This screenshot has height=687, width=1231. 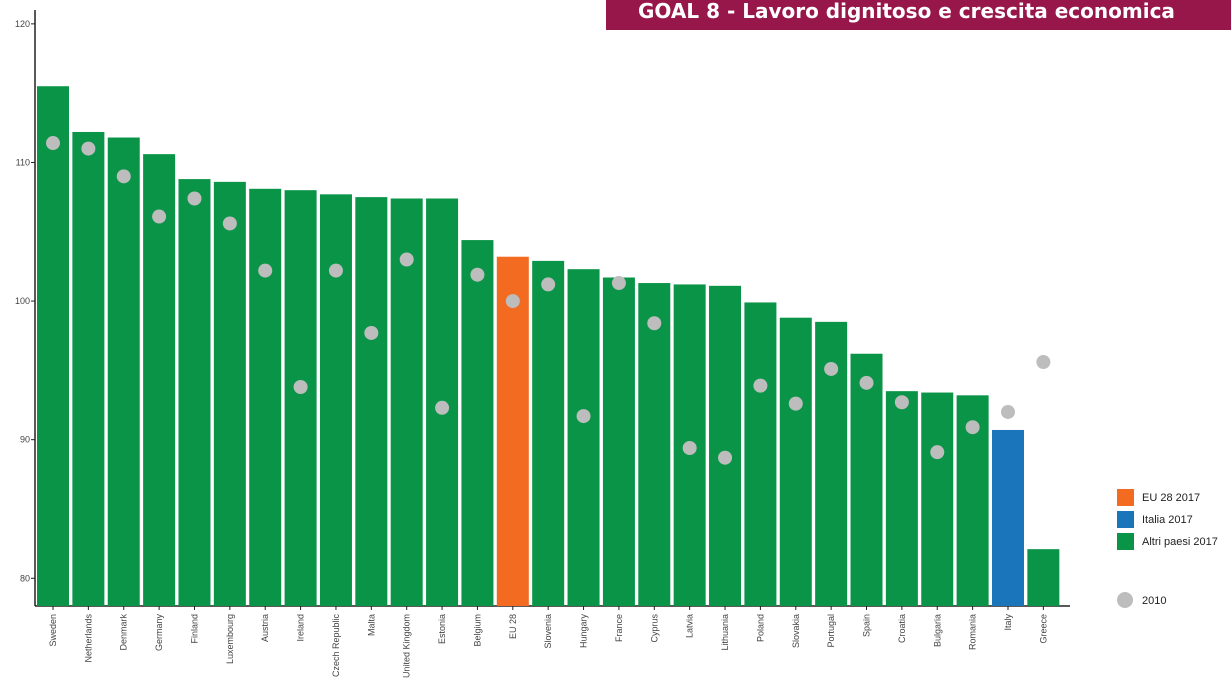 What do you see at coordinates (88, 148) in the screenshot?
I see `dot-2010-netherlands` at bounding box center [88, 148].